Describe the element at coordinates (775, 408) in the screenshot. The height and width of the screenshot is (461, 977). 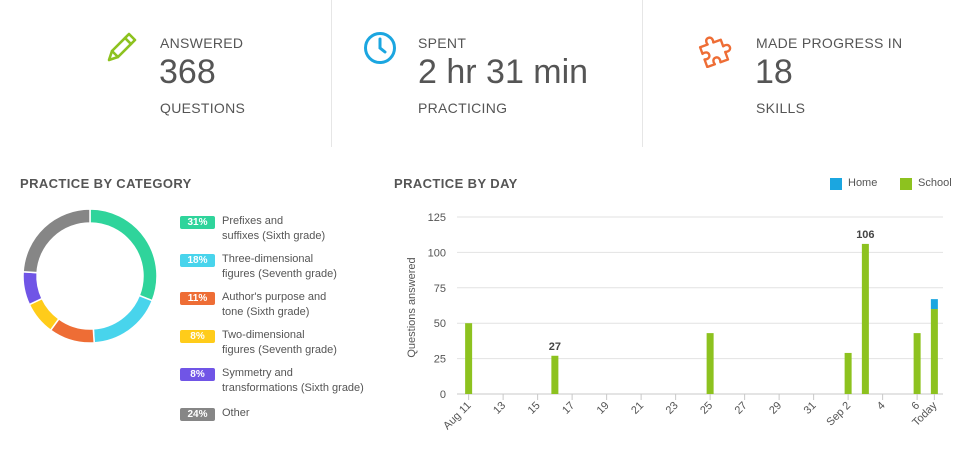
I see `x-tick-label: 29` at that location.